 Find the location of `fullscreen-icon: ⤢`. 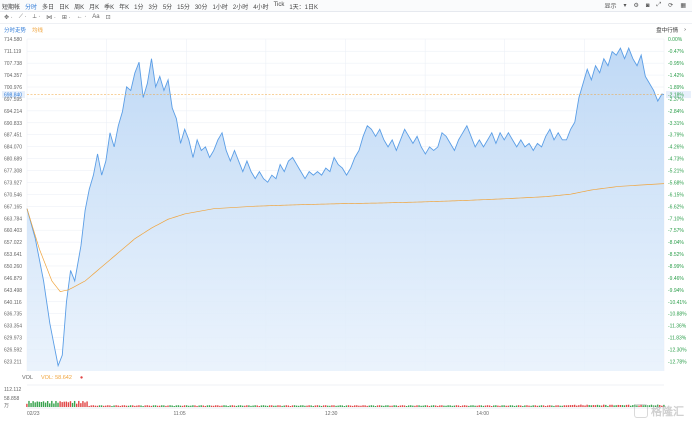

fullscreen-icon: ⤢ is located at coordinates (659, 5).